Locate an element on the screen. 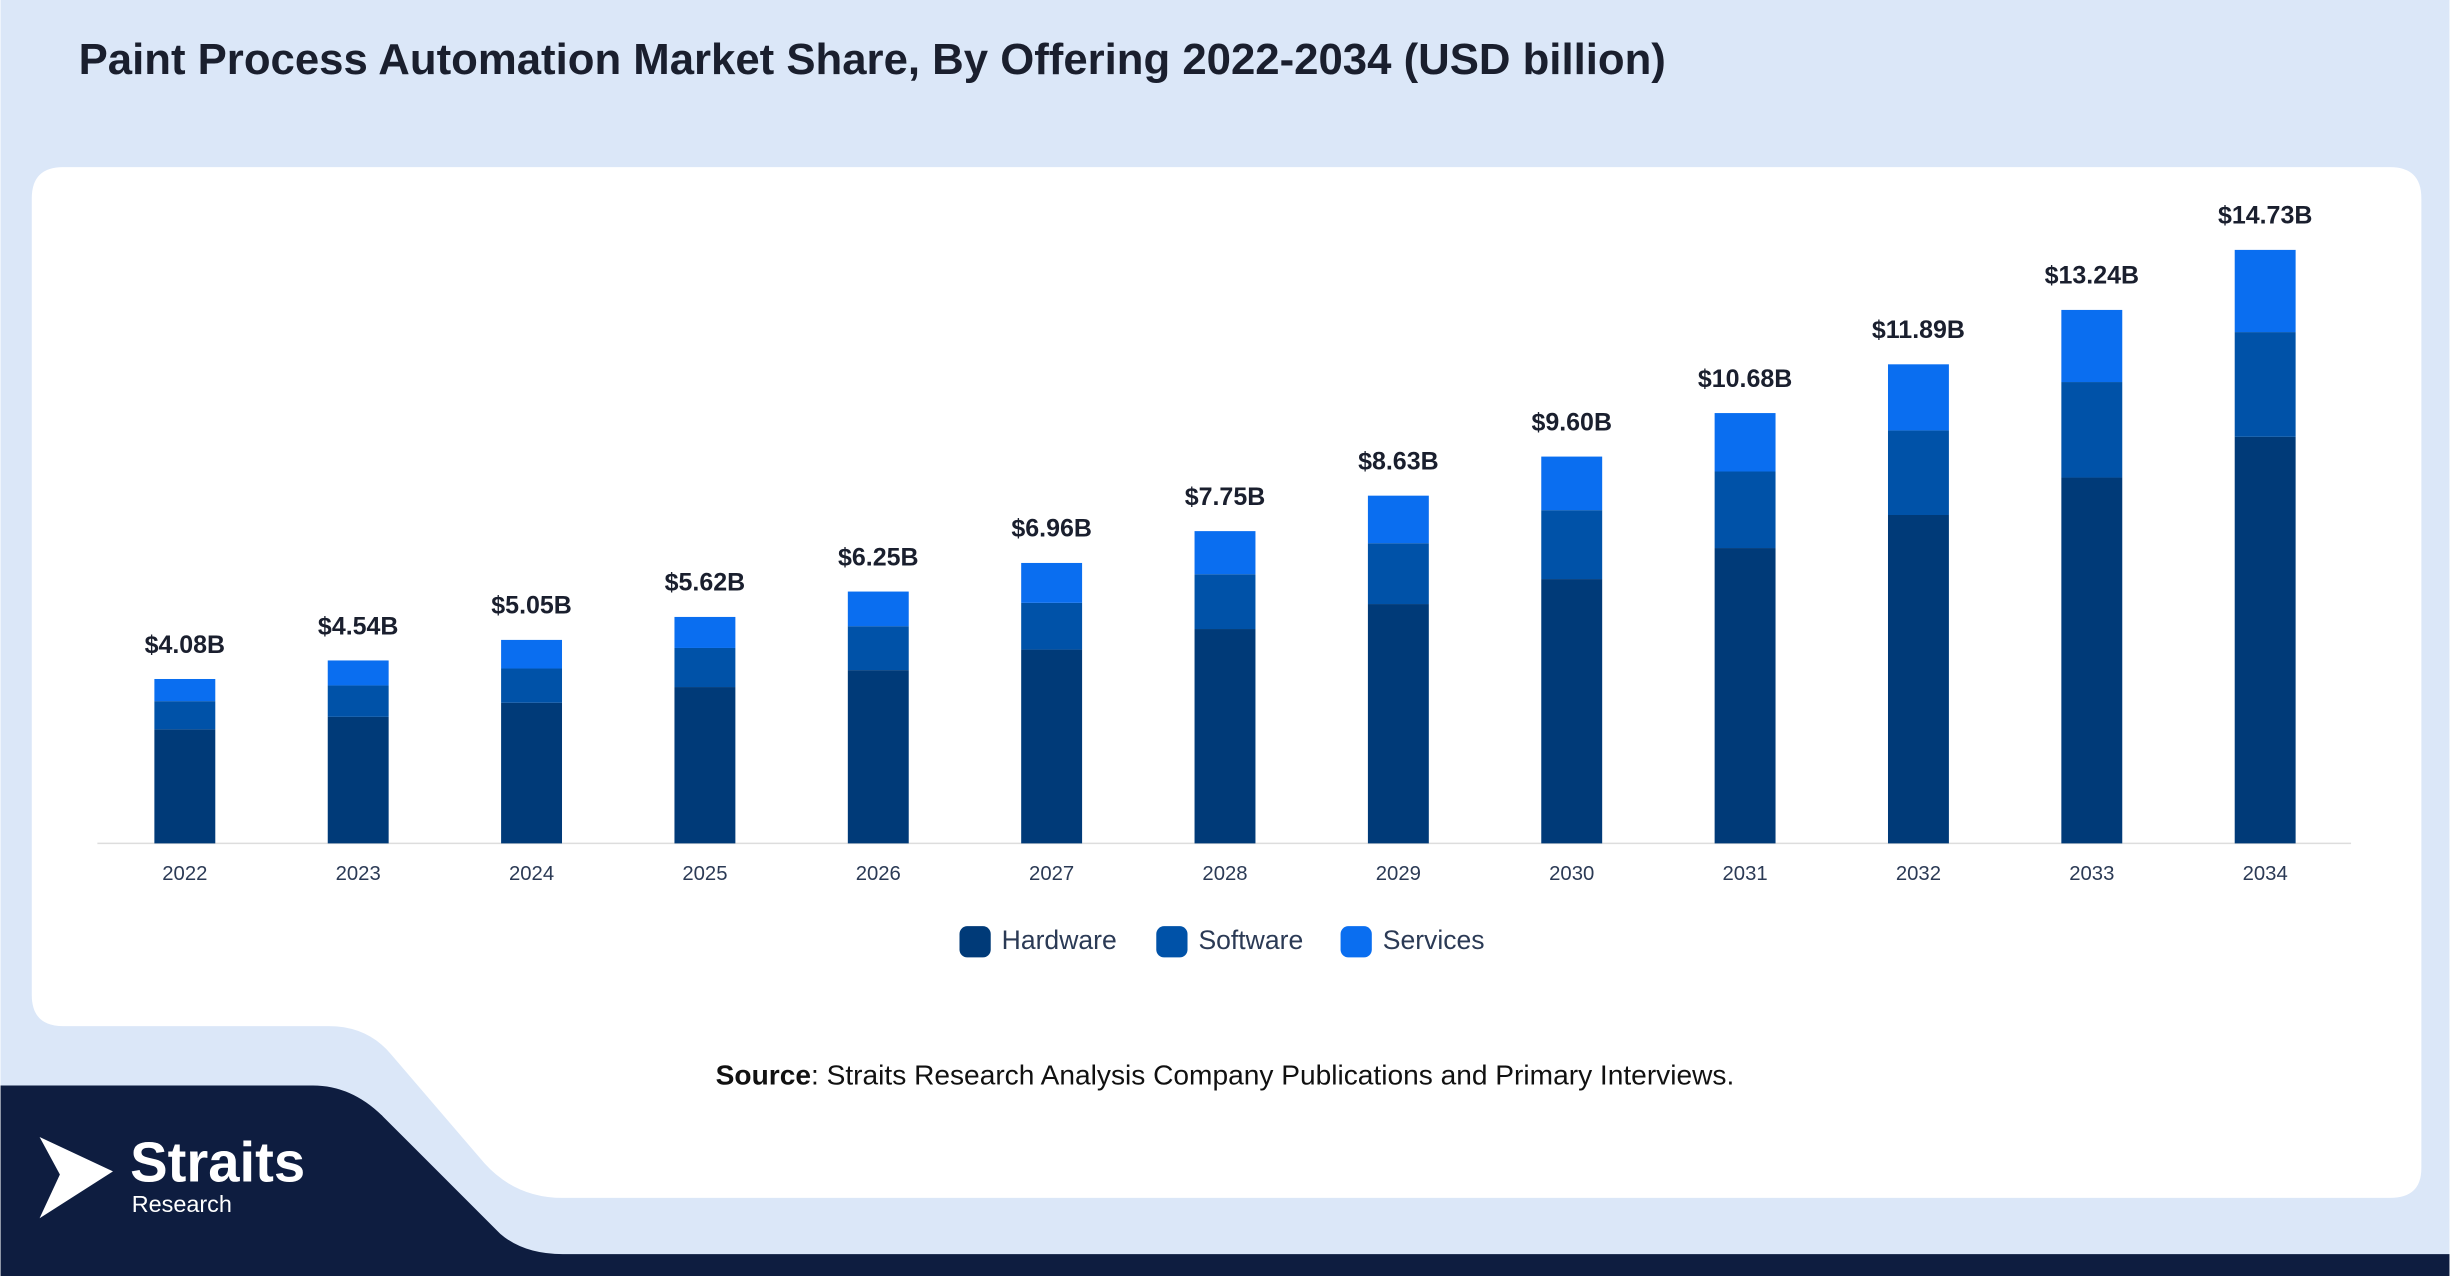 This screenshot has height=1276, width=2450. x-tick-label: 2024 is located at coordinates (531, 874).